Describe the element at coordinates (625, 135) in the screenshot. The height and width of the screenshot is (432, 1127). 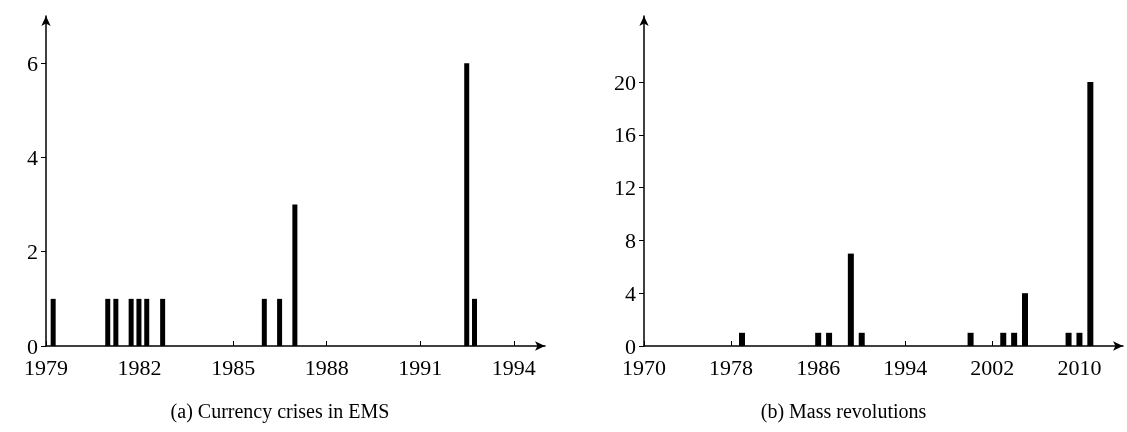
I see `y-tick-label: 16` at that location.